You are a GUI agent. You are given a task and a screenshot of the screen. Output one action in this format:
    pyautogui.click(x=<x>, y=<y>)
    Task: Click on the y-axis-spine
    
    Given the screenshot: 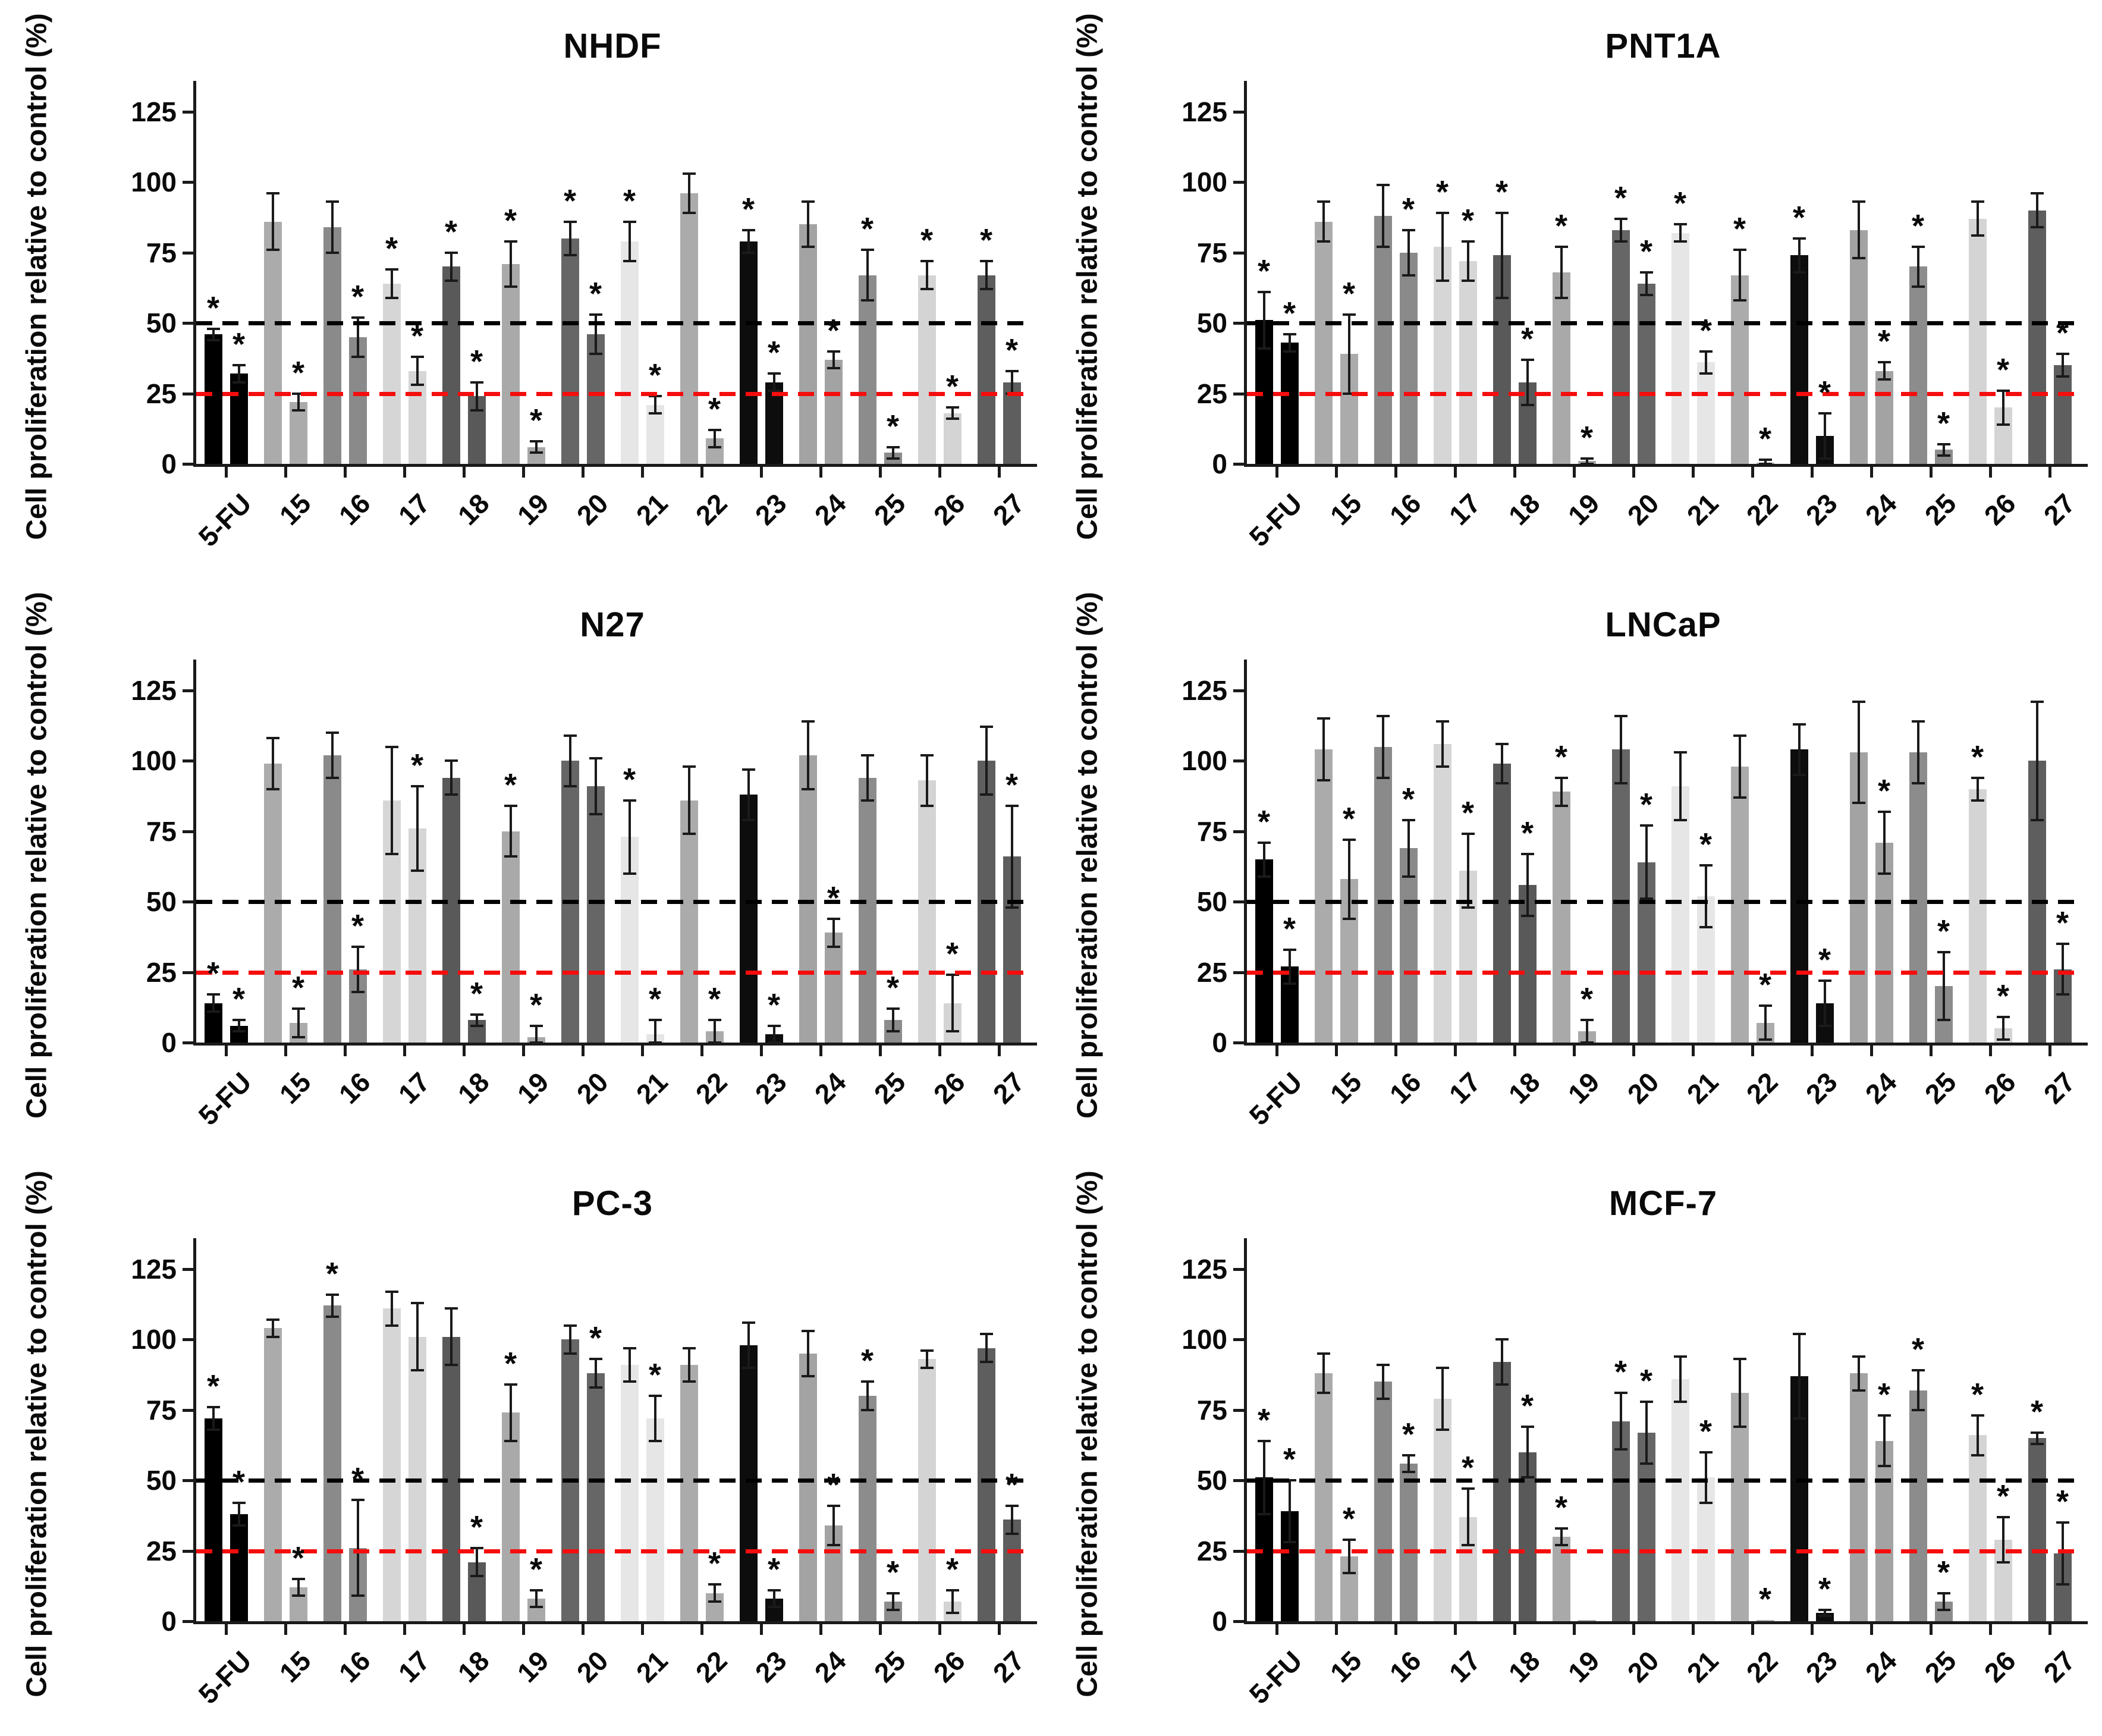 What is the action you would take?
    pyautogui.click(x=195, y=274)
    